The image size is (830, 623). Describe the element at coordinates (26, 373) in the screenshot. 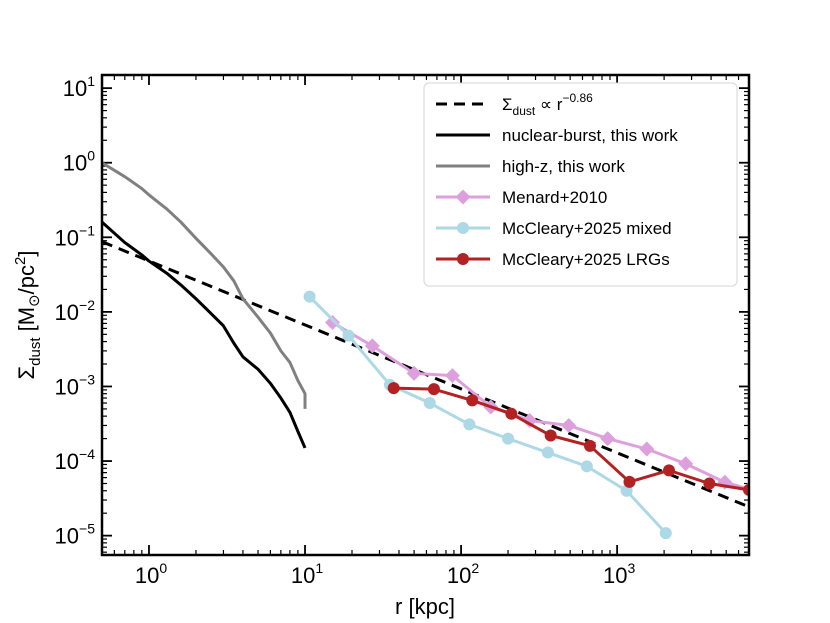

I see `y-axis-title-symbol: Σ` at that location.